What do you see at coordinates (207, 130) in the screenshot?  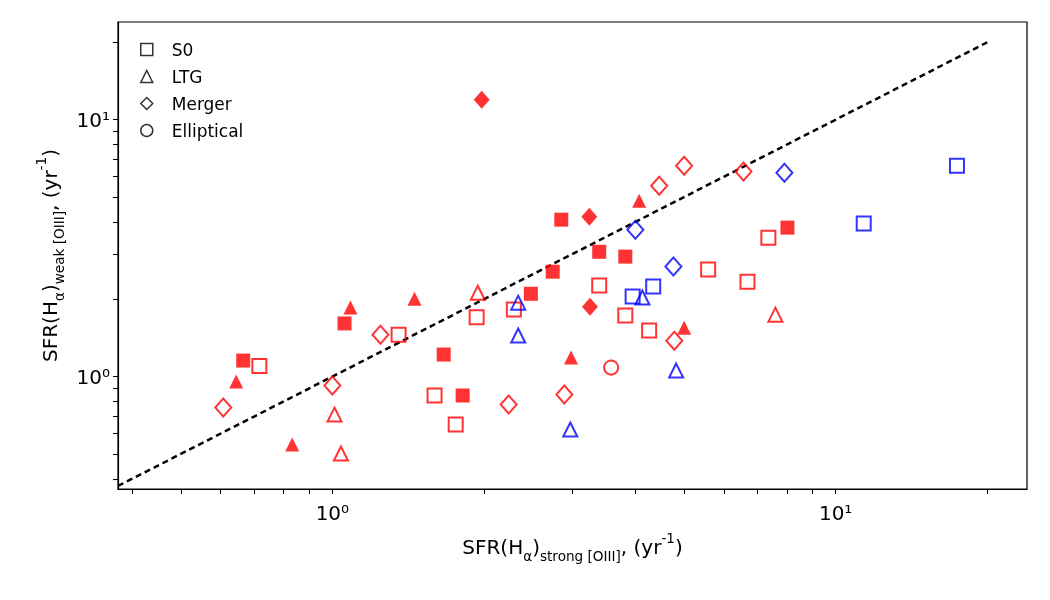 I see `legend-label: Elliptical` at bounding box center [207, 130].